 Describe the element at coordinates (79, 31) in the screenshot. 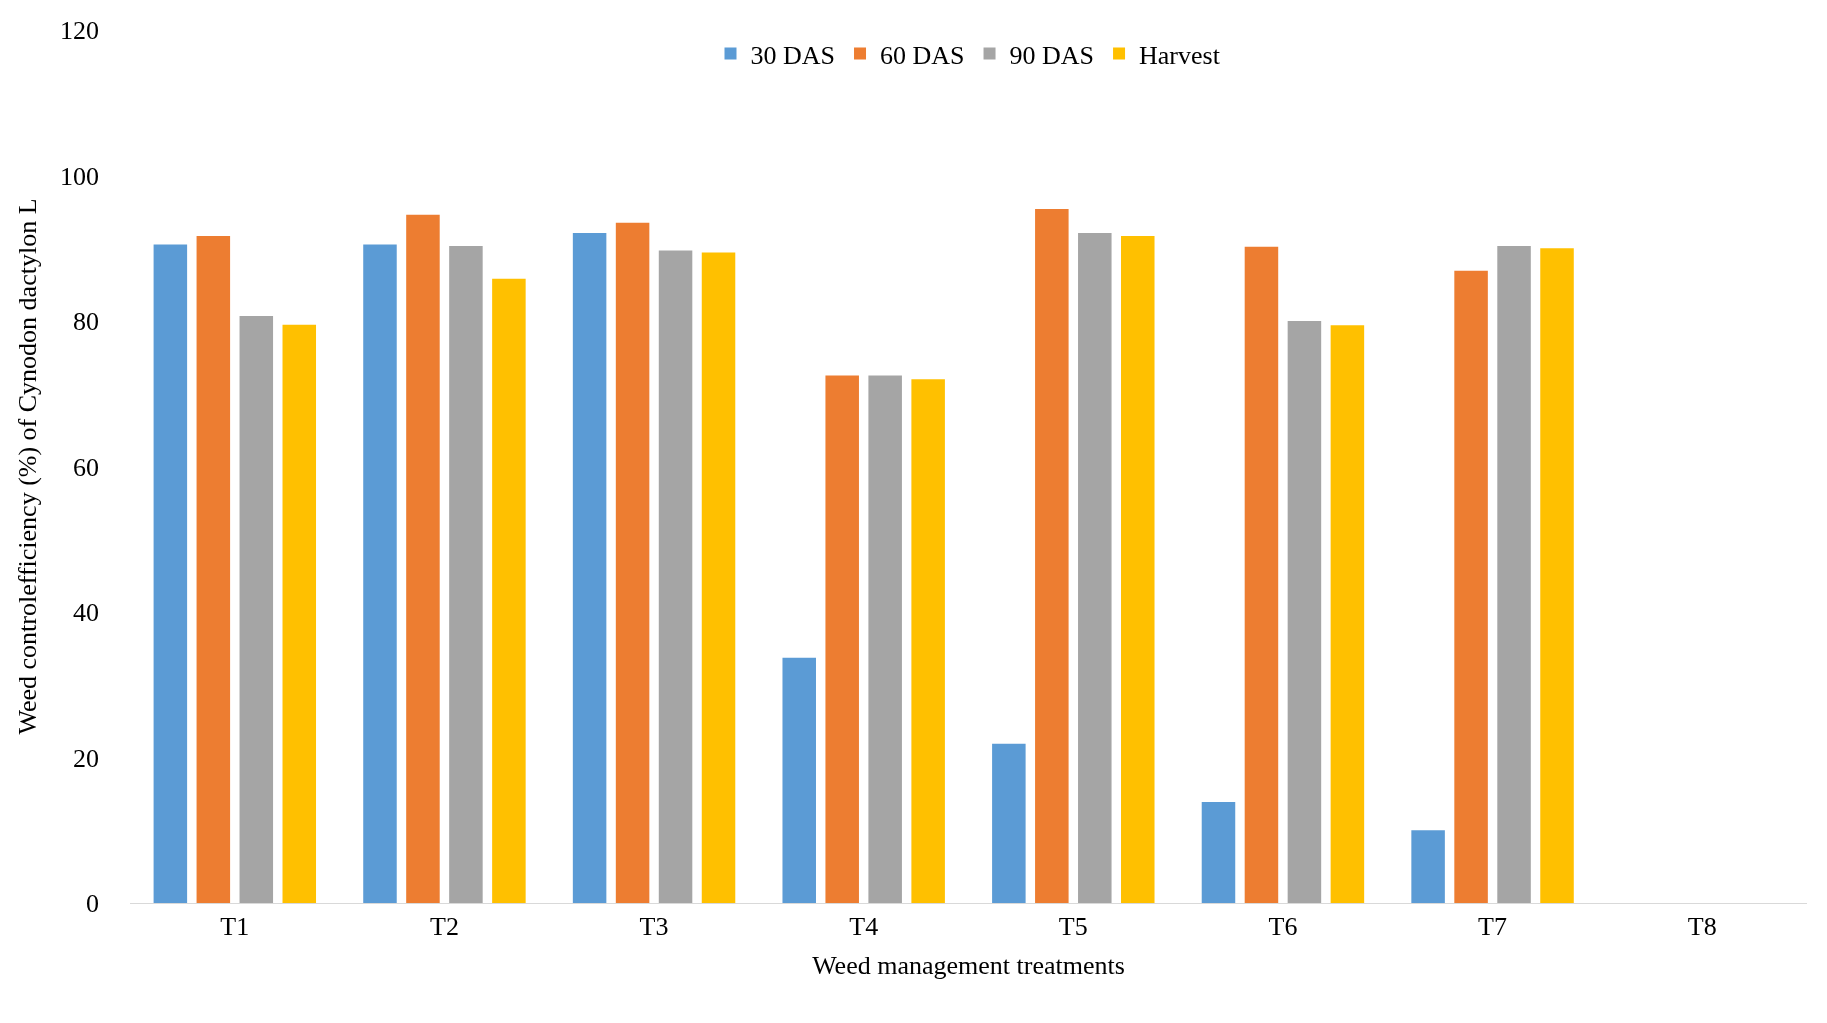

I see `y-tick-label: 120` at that location.